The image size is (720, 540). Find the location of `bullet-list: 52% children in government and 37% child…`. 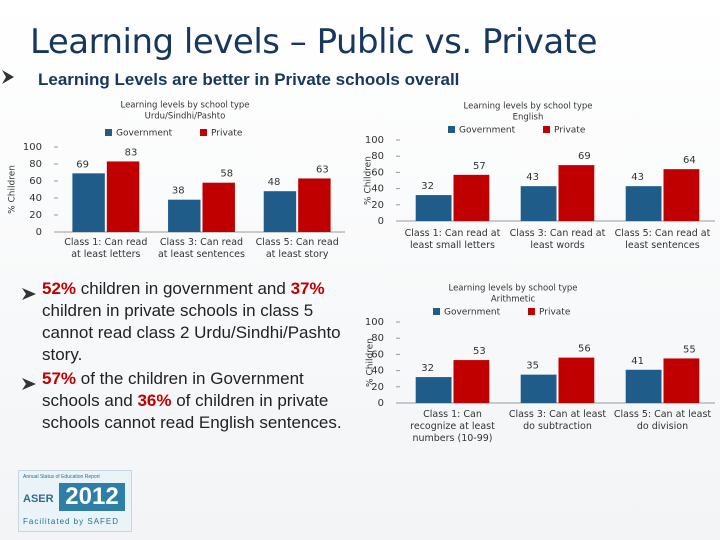

bullet-list: 52% children in government and 37% child… is located at coordinates (187, 356).